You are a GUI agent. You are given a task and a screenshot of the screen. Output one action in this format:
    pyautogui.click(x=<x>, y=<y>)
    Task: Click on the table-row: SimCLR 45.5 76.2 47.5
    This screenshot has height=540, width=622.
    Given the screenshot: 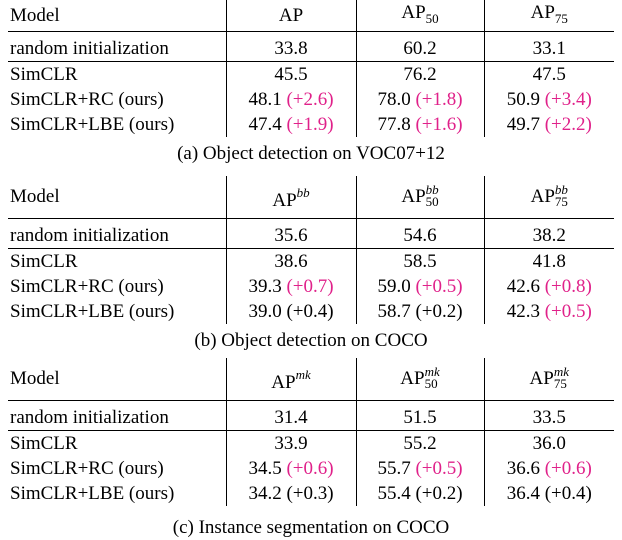 What is the action you would take?
    pyautogui.click(x=311, y=74)
    